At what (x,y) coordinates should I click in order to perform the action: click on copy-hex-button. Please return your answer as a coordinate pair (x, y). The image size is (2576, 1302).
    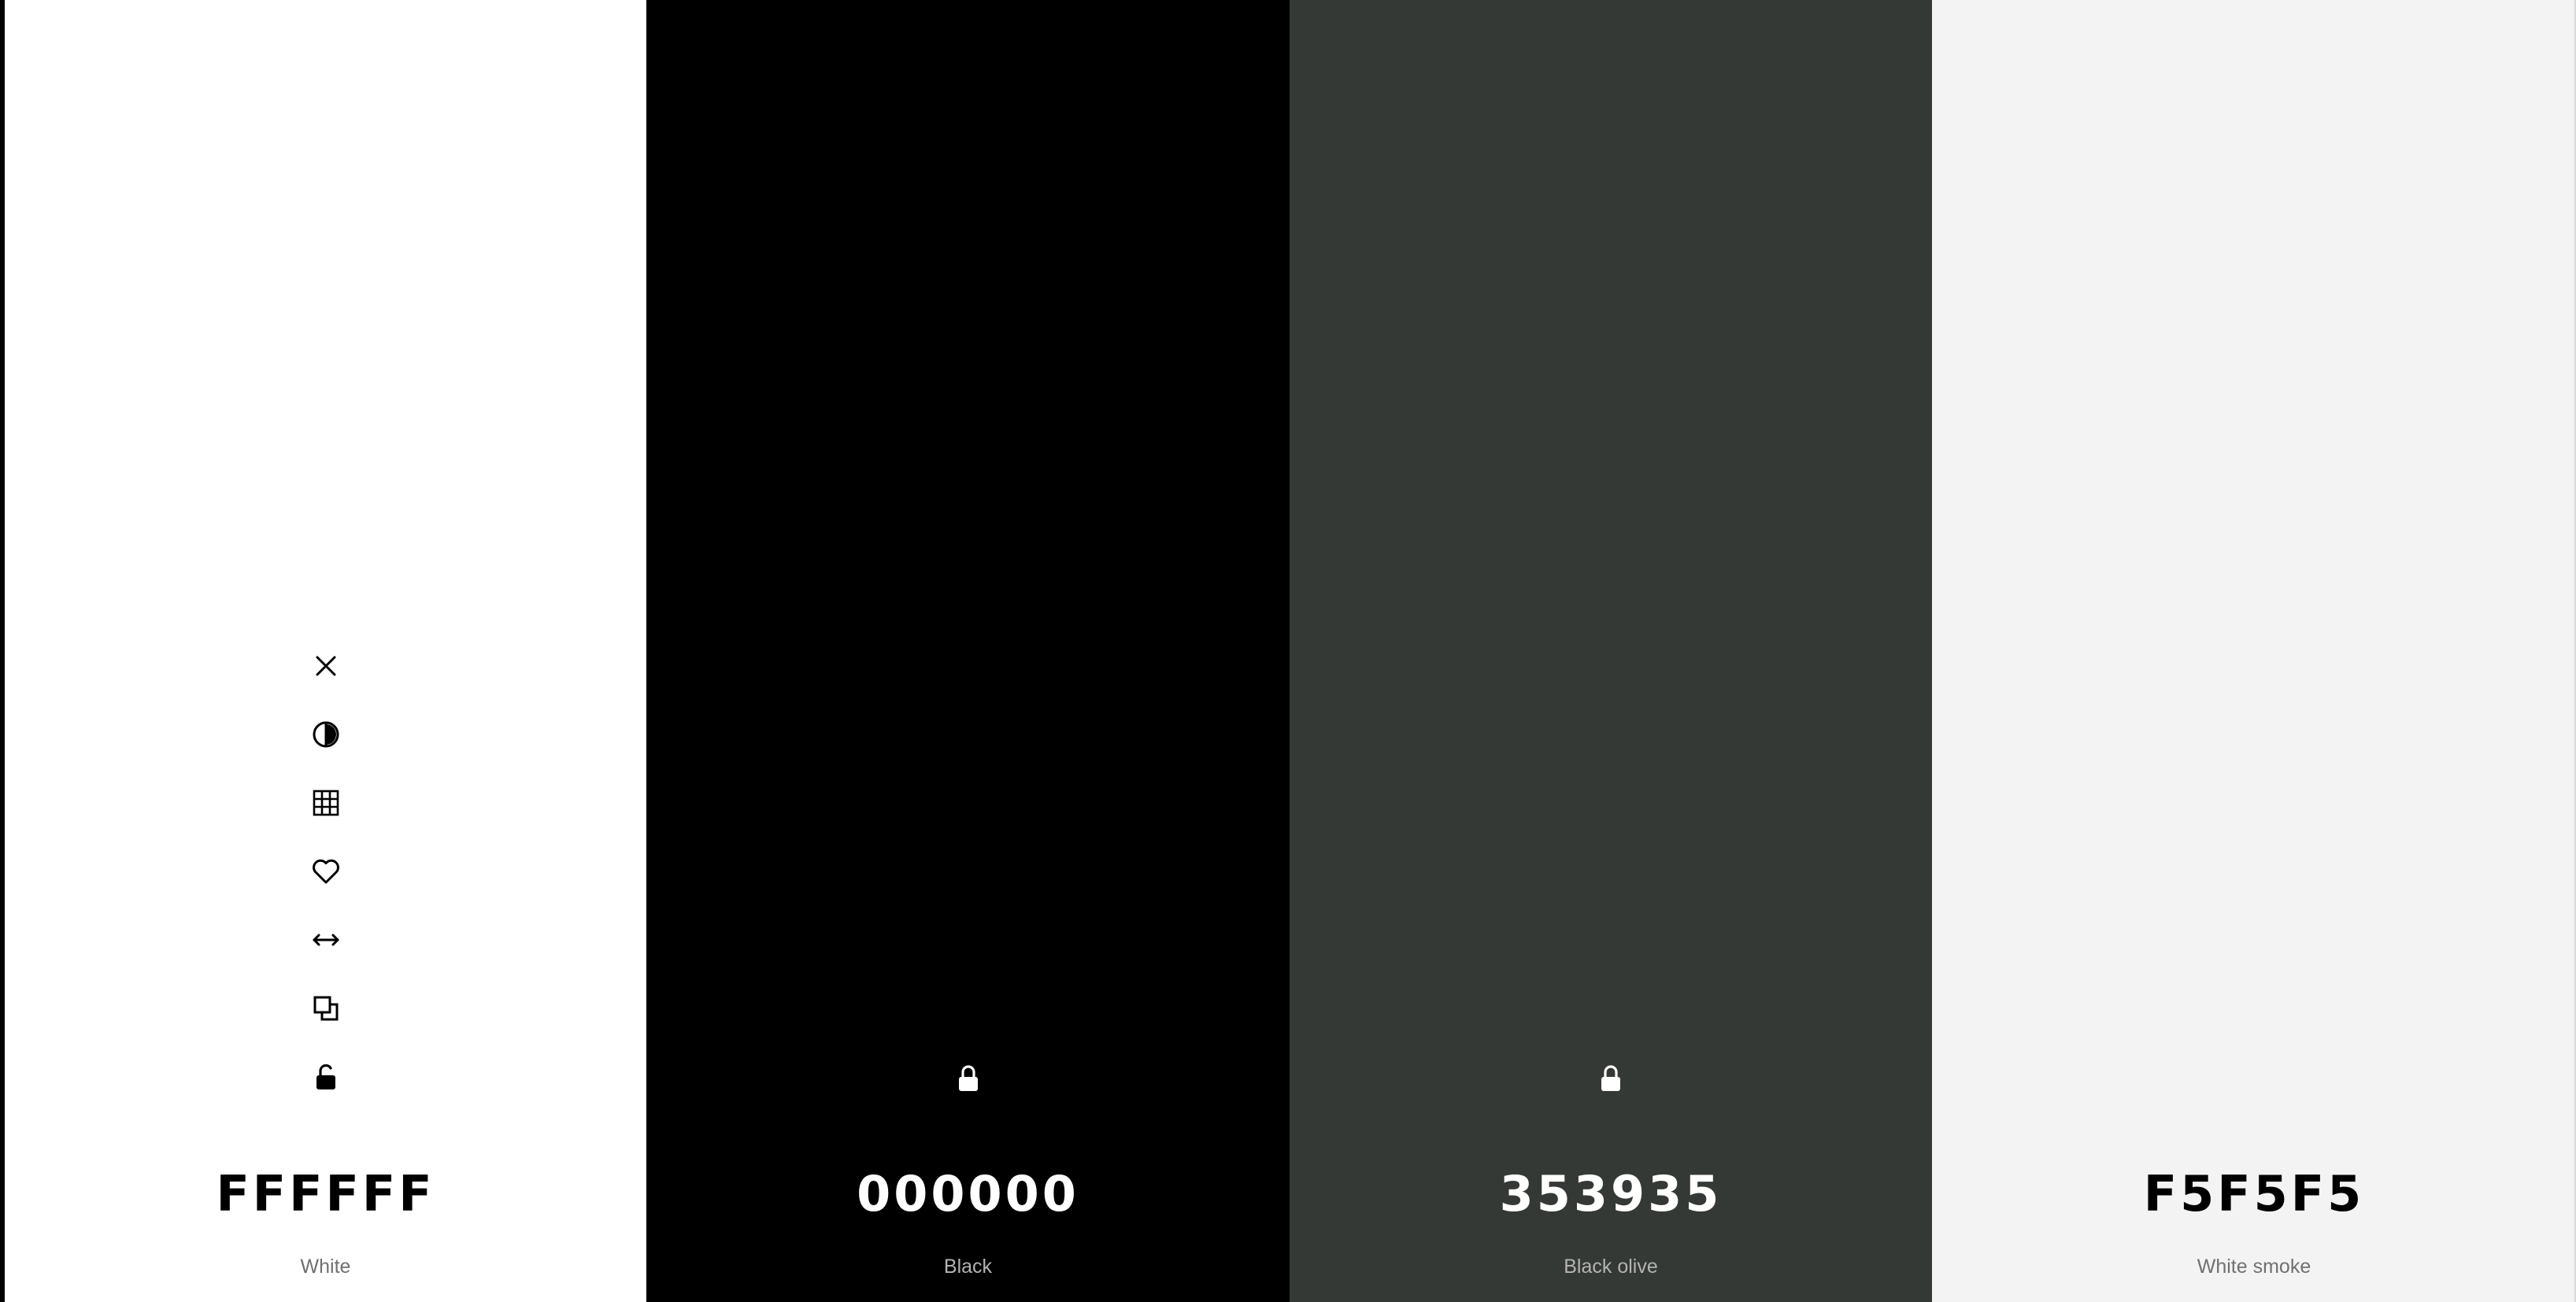
    Looking at the image, I should click on (325, 1008).